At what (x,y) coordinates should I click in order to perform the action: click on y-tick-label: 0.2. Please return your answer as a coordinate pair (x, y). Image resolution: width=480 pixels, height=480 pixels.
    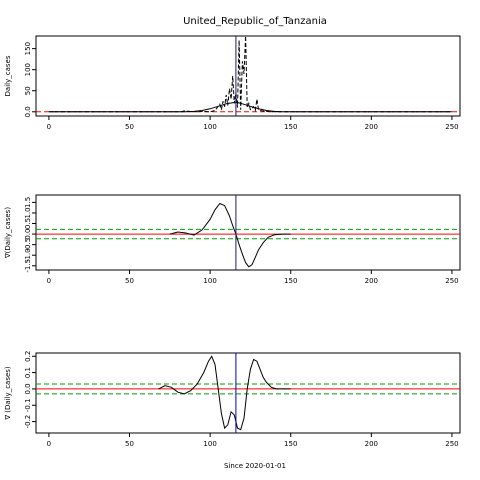
    Looking at the image, I should click on (28, 356).